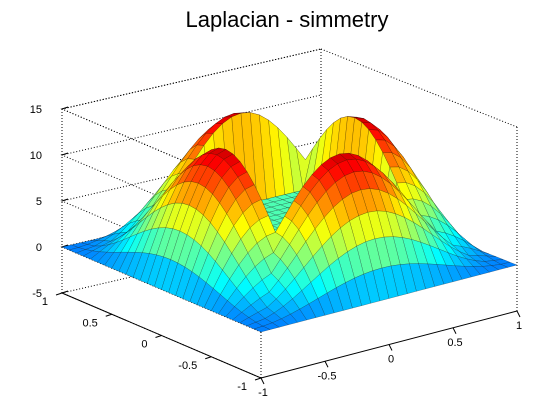 The height and width of the screenshot is (420, 560). I want to click on y-tick-label: 0, so click(144, 345).